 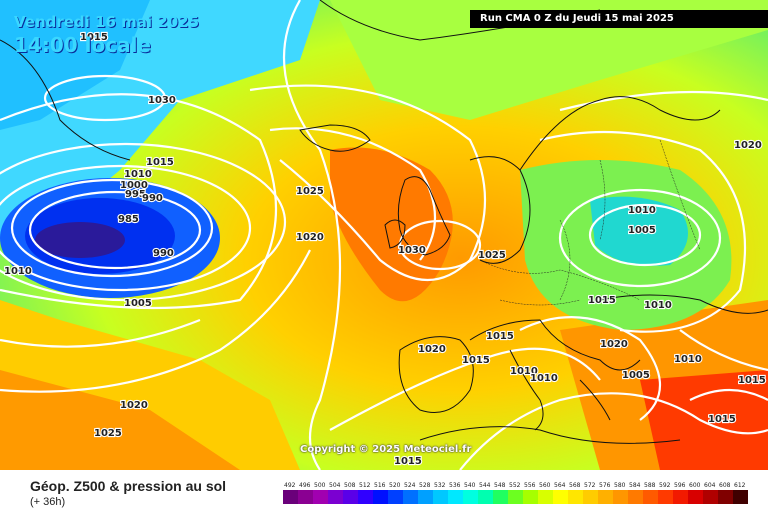 I want to click on scale-tick-label: 496, so click(x=305, y=485).